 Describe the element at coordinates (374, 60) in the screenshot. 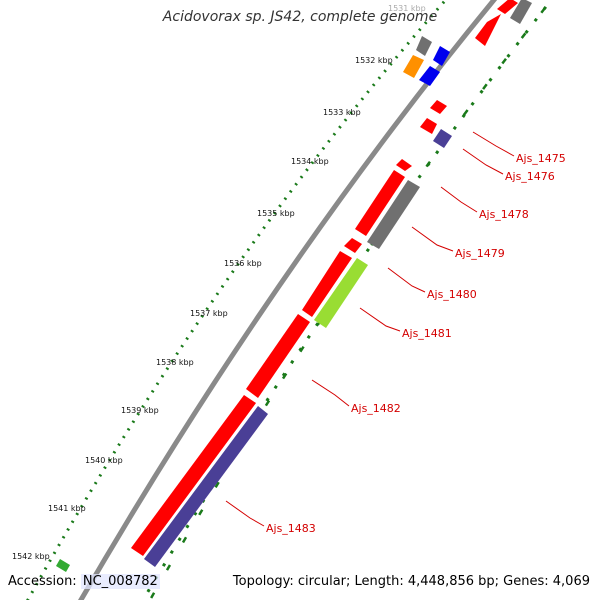

I see `scale-label: 1532 kbp` at that location.